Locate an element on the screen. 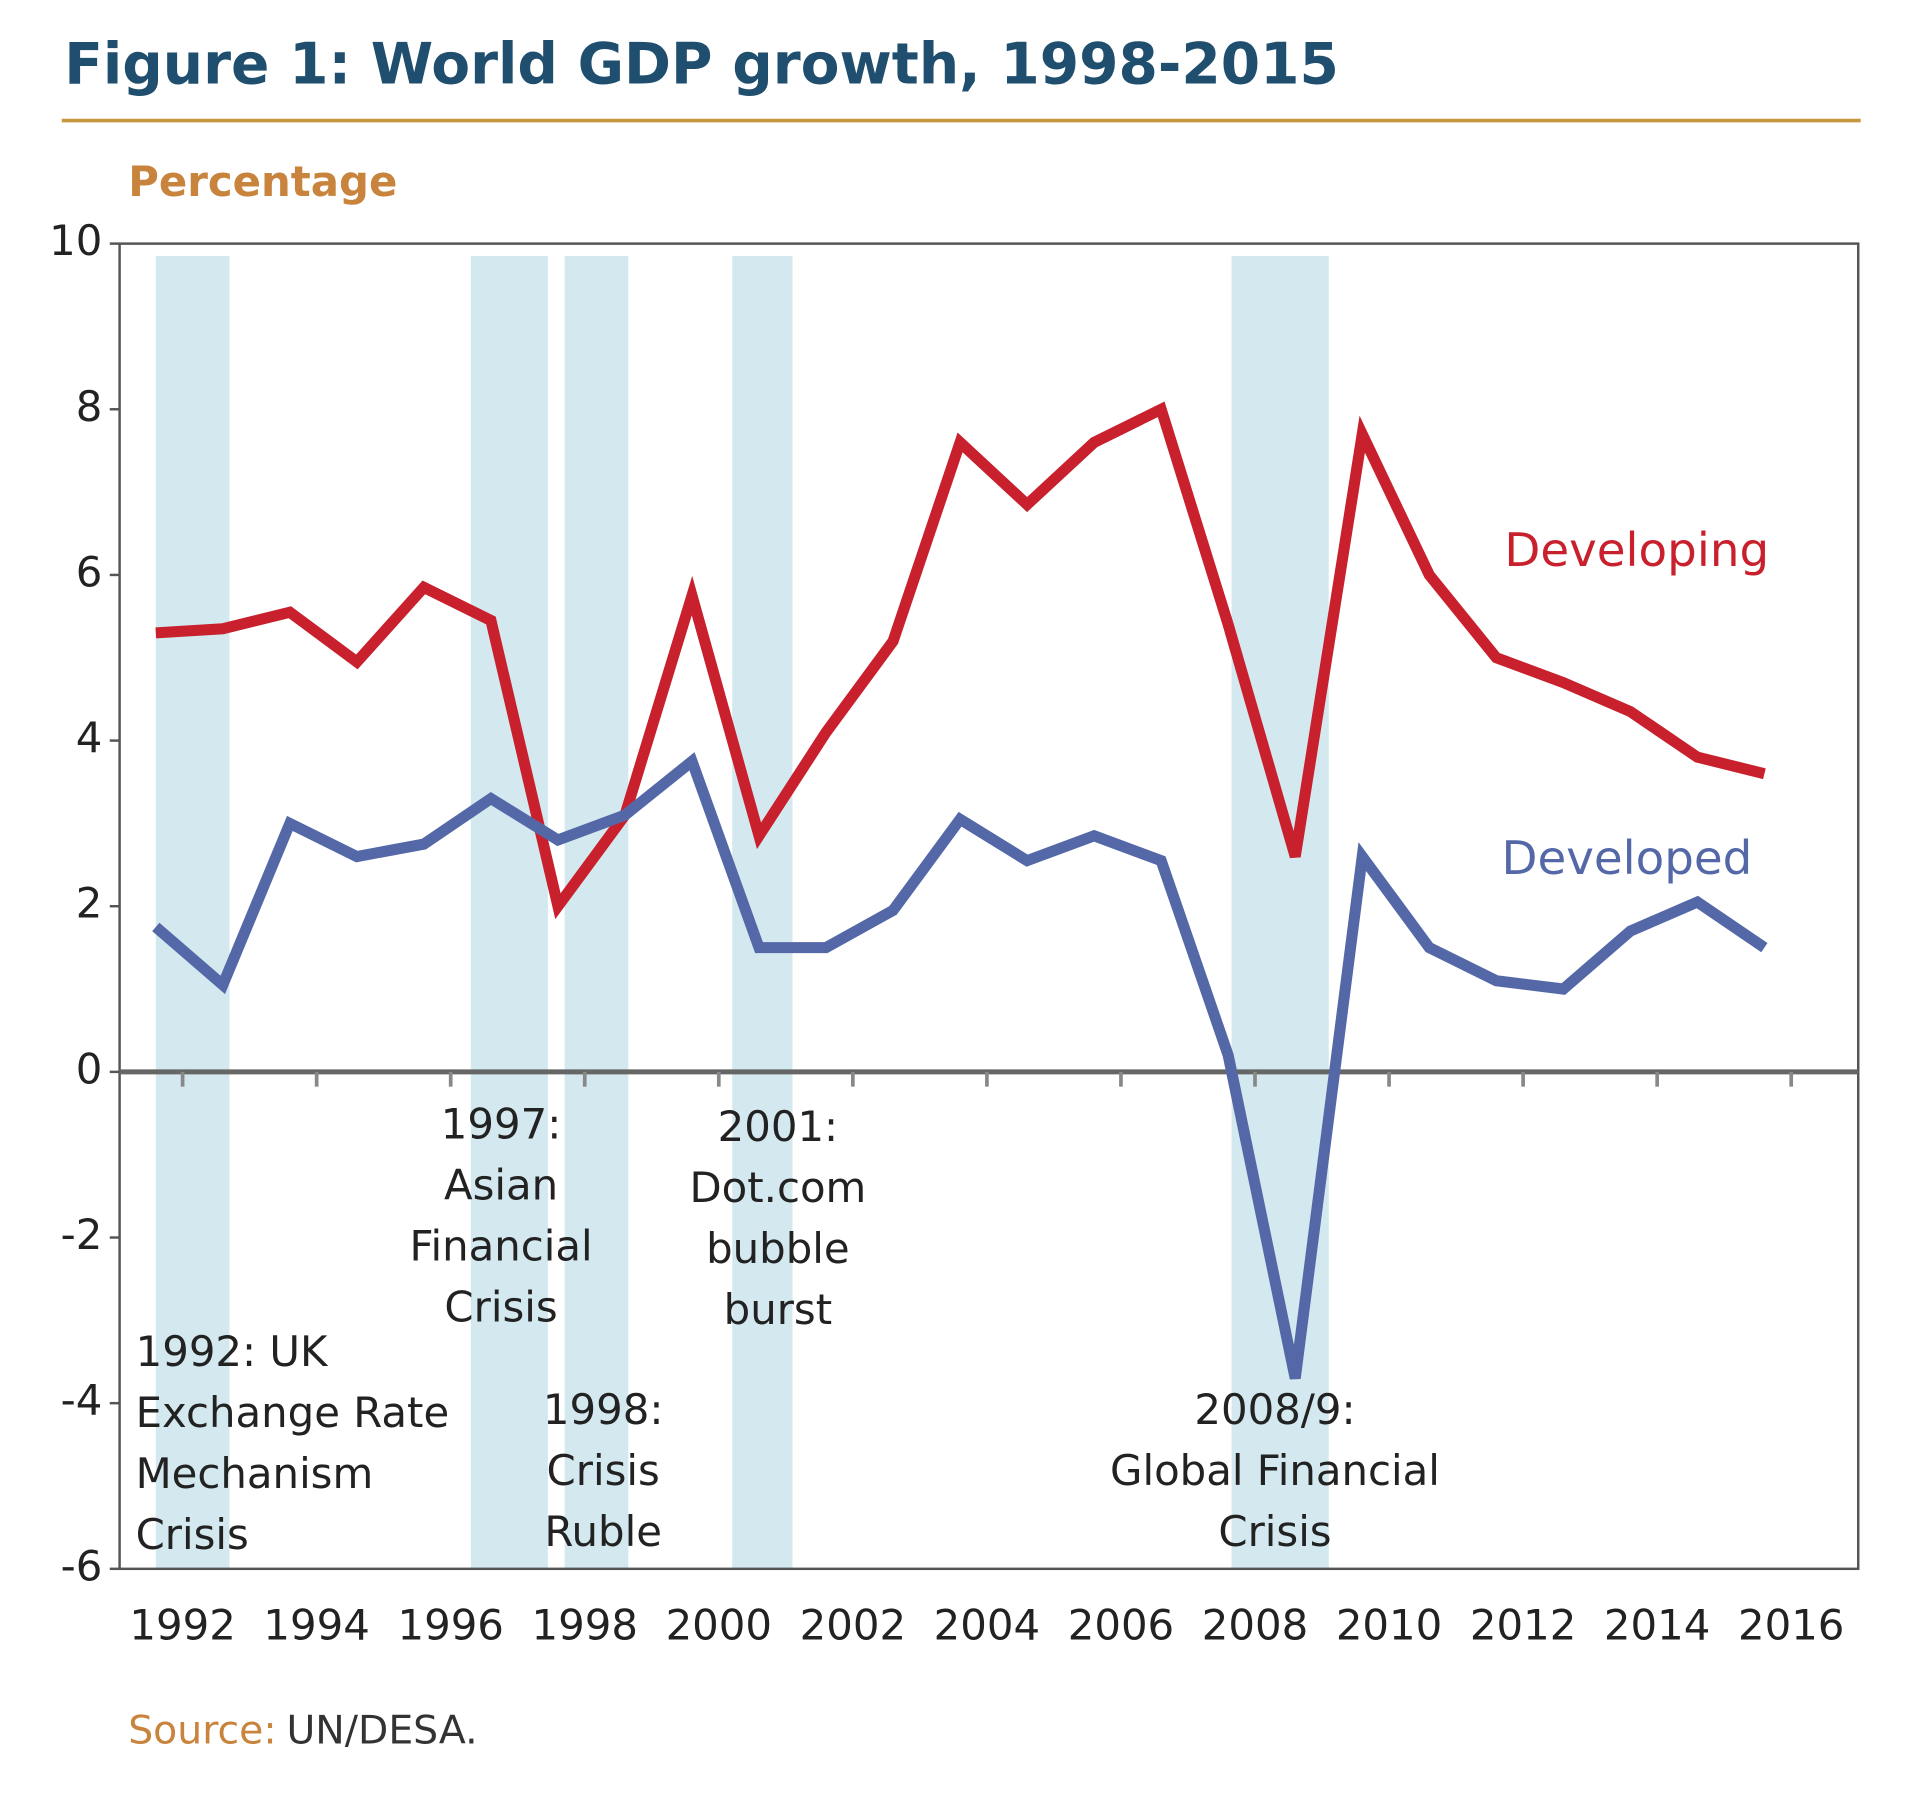 This screenshot has height=1794, width=1920. x-tick-label: 2002 is located at coordinates (853, 1624).